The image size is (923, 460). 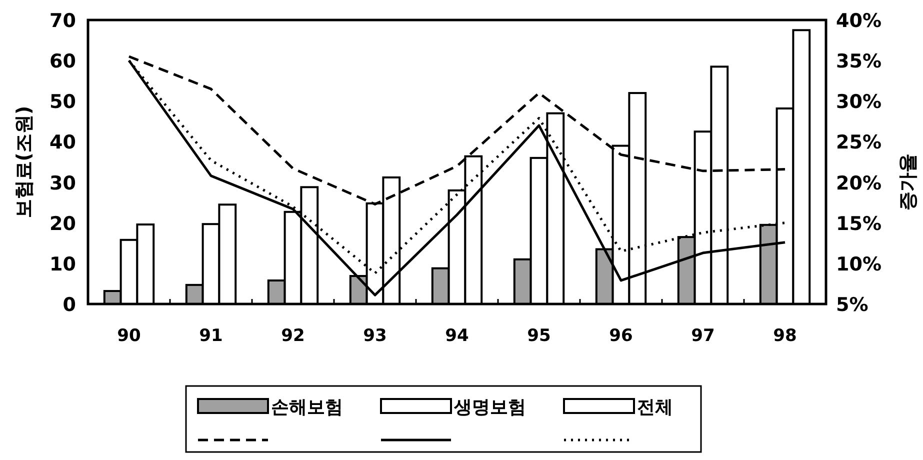 What do you see at coordinates (63, 21) in the screenshot?
I see `y-tick-label: 70` at bounding box center [63, 21].